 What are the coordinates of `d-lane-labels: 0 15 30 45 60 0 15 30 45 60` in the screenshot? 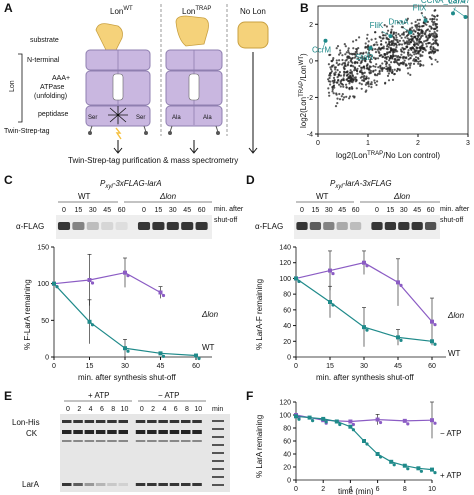 It's located at (367, 210).